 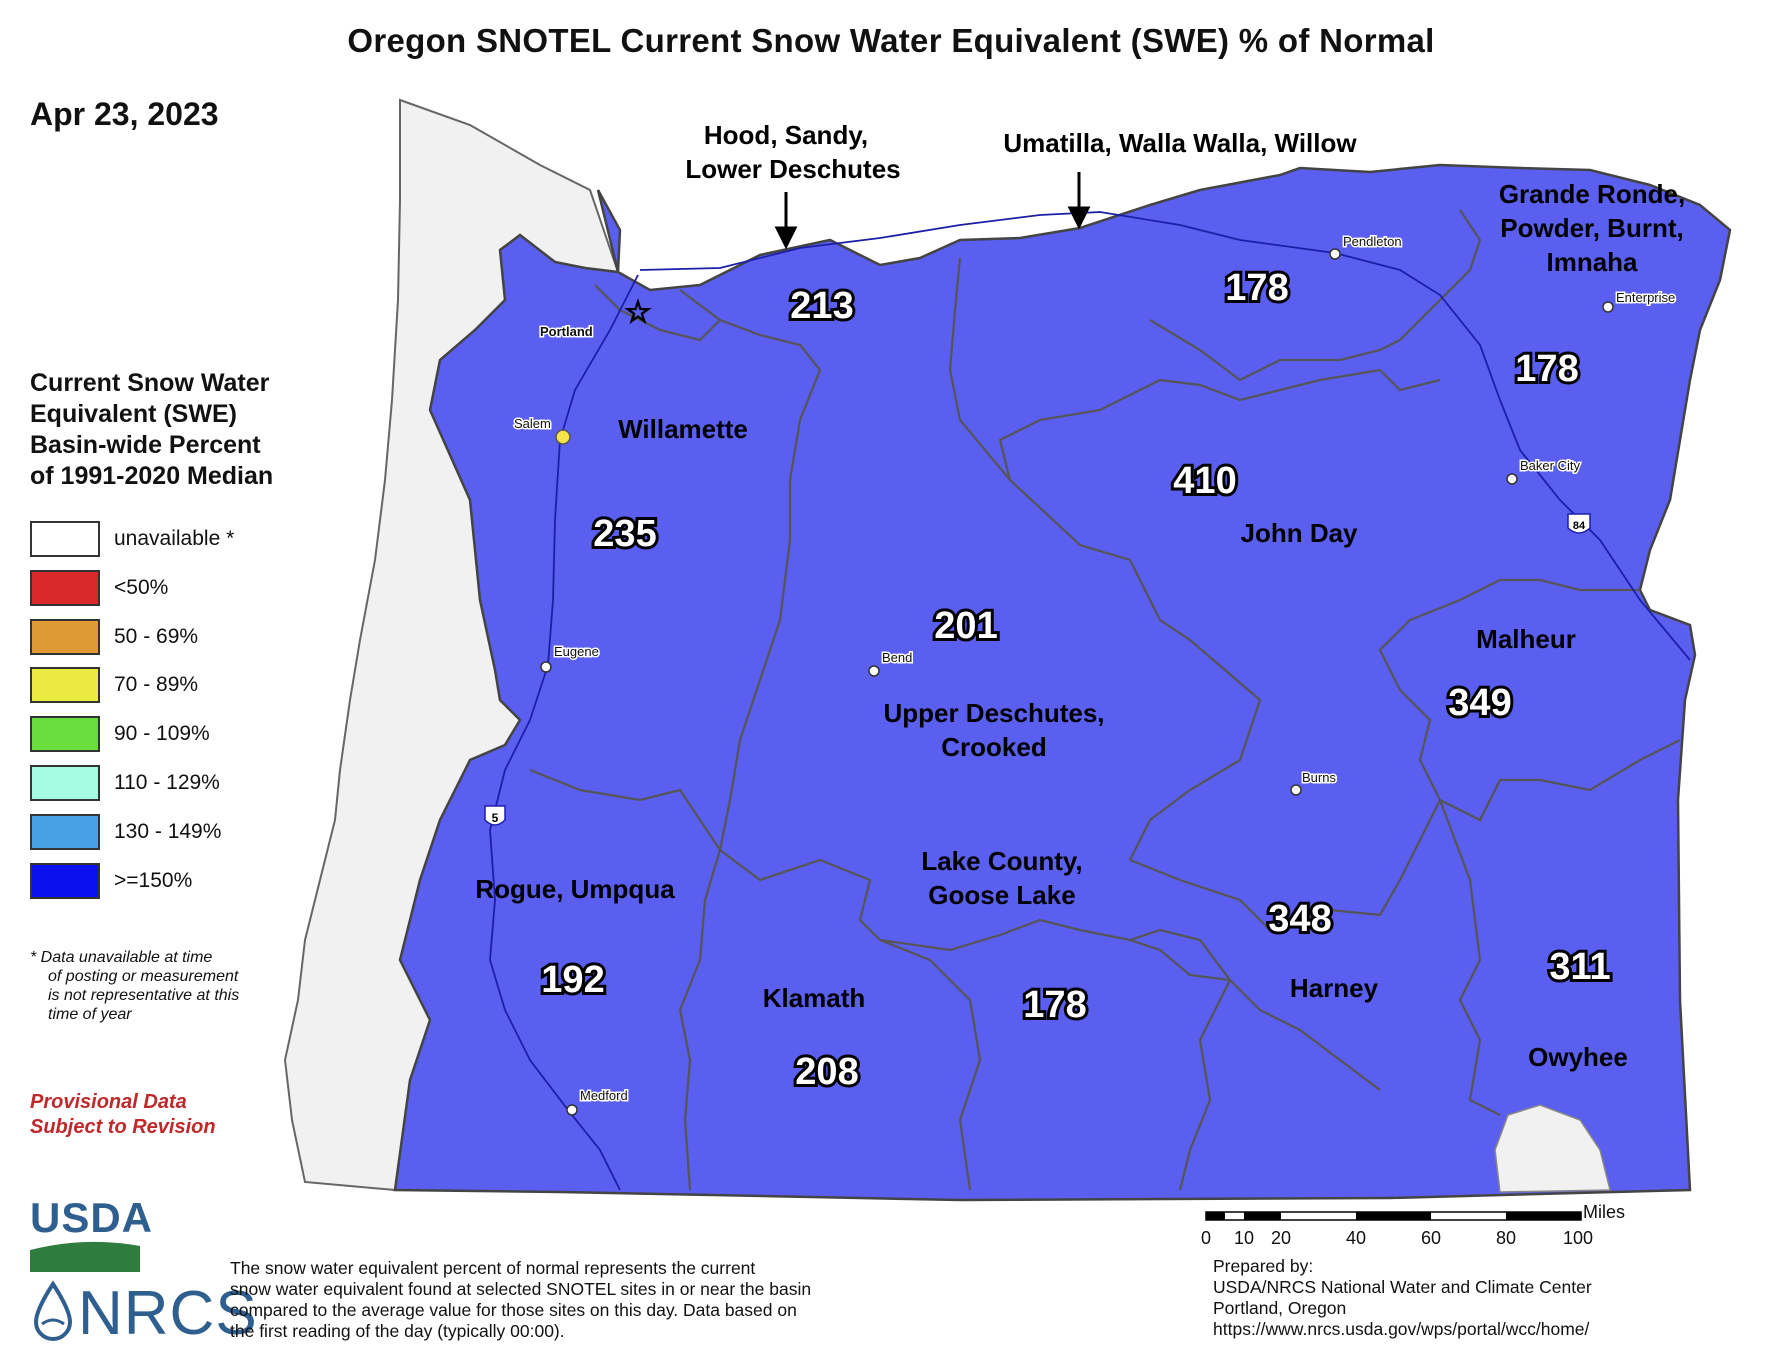 I want to click on legend-label: 130 - 149%, so click(x=168, y=831).